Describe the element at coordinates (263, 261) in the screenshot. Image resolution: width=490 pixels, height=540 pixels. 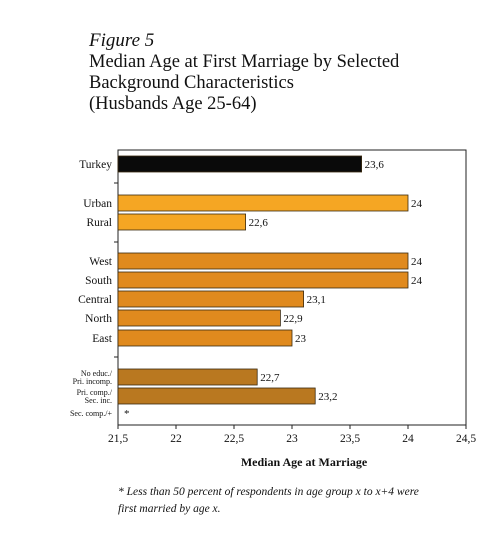
I see `bar-west` at that location.